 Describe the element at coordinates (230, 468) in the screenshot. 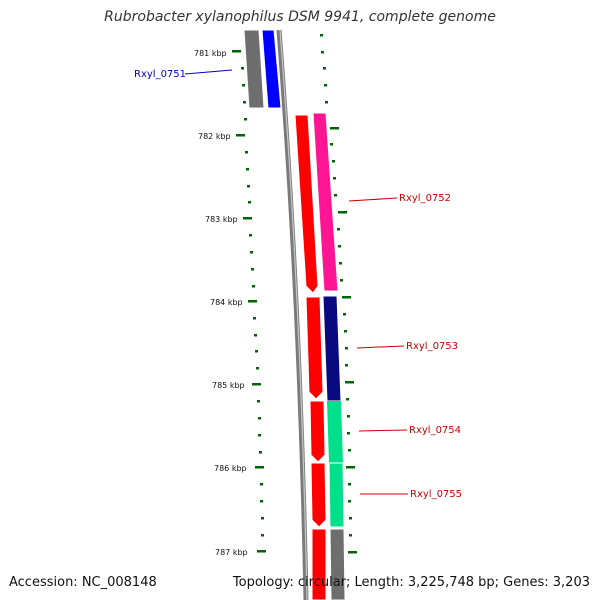

I see `tick-label-786: 786 kbp` at that location.